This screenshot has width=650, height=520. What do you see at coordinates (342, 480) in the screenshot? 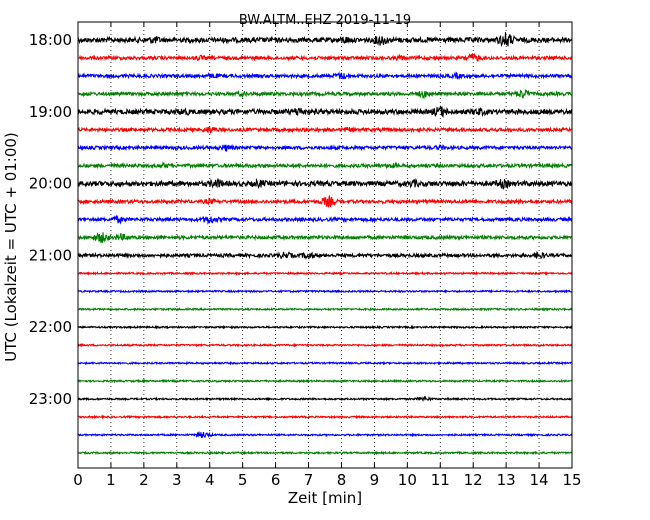
I see `x-tick-label: 8` at bounding box center [342, 480].